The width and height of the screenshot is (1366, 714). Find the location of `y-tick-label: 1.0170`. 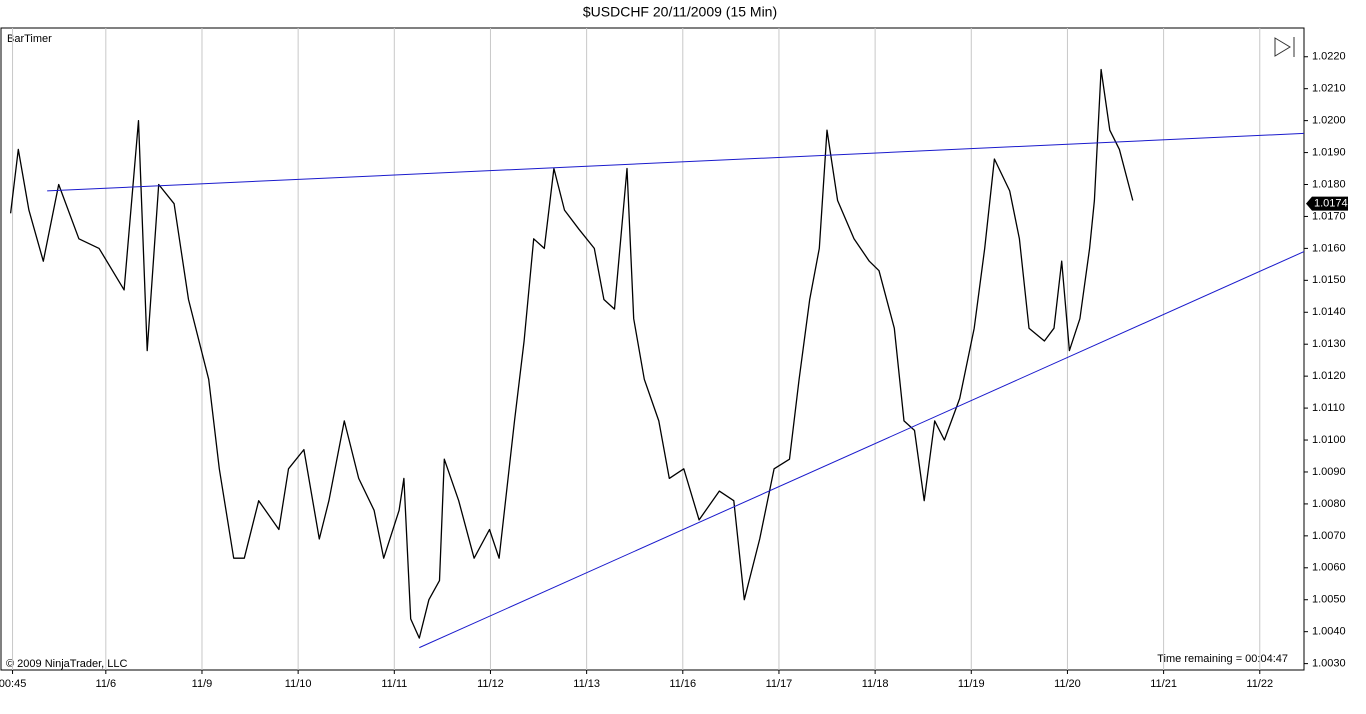

y-tick-label: 1.0170 is located at coordinates (1329, 216).